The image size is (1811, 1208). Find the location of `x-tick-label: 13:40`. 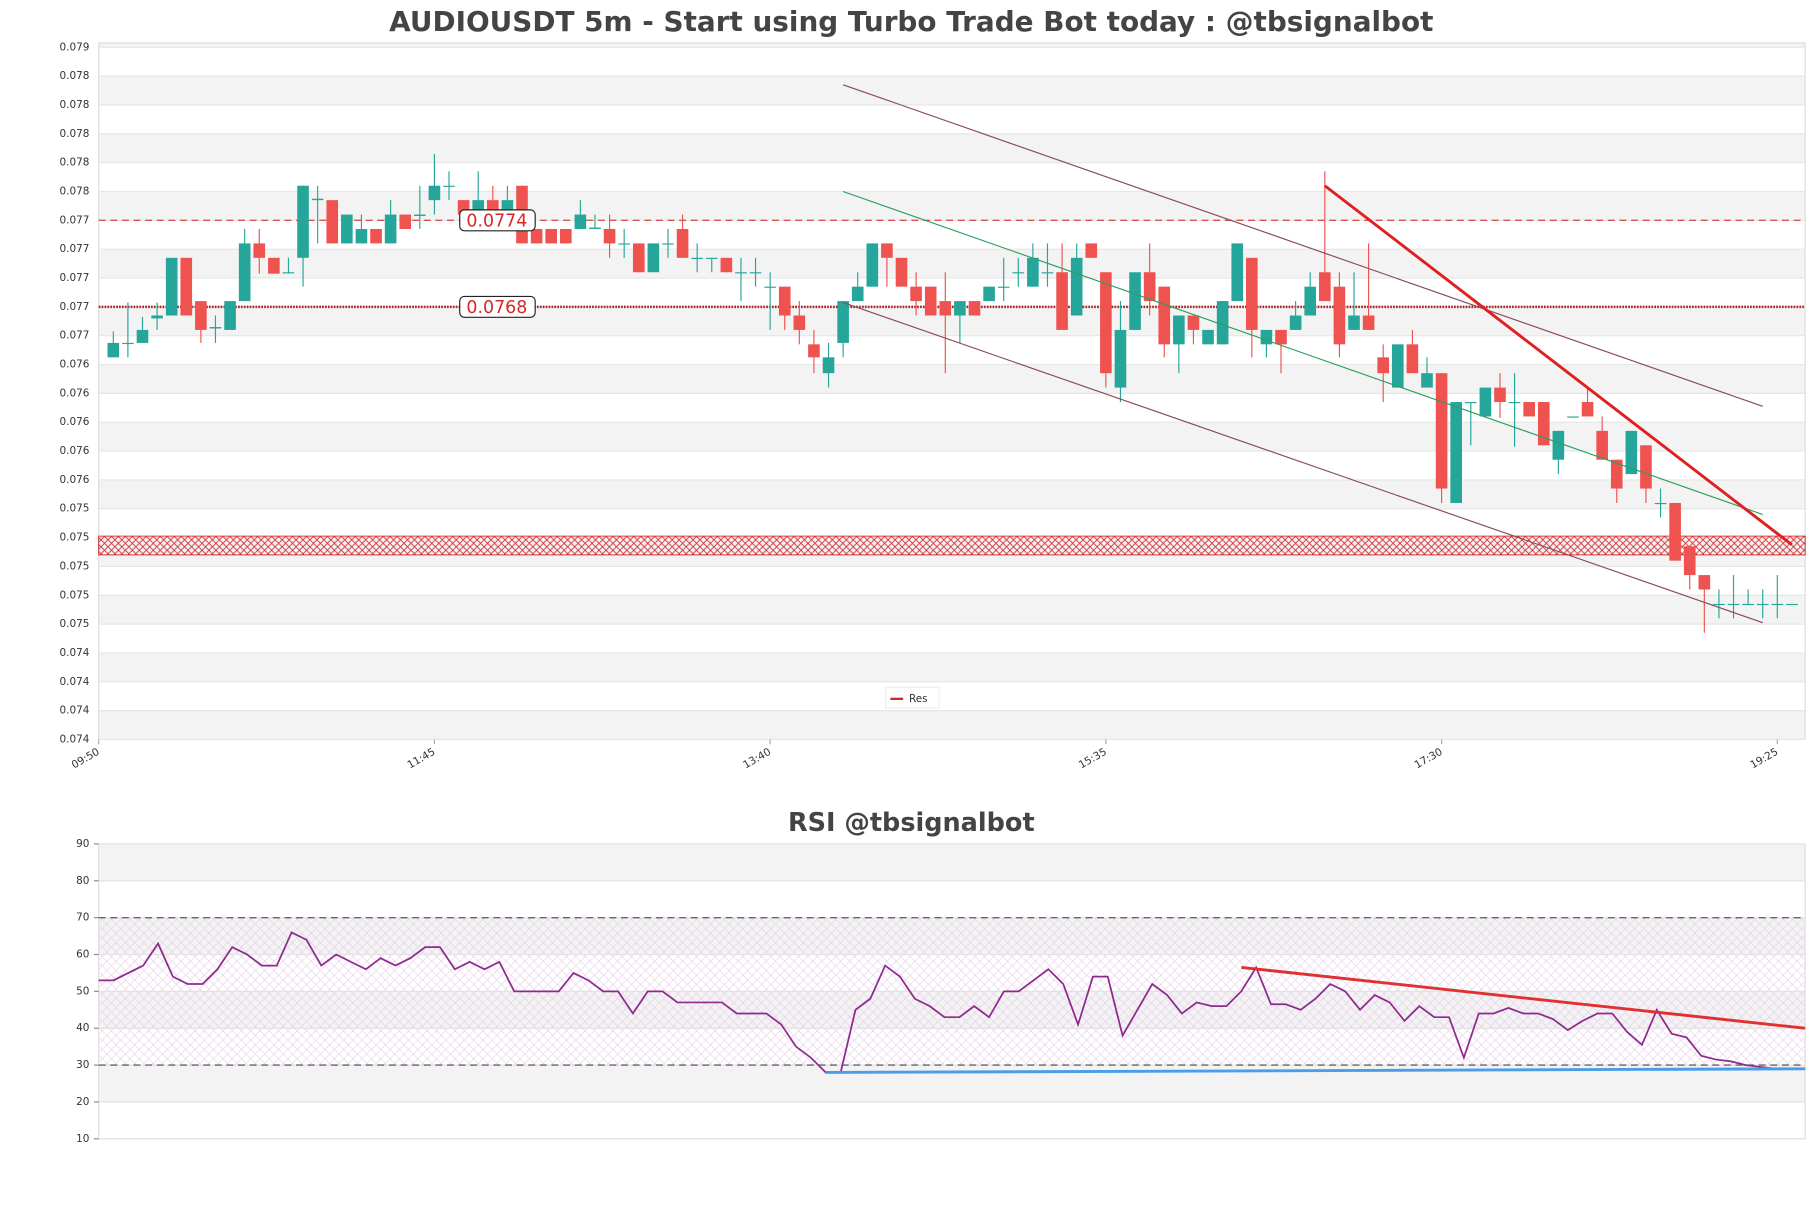

x-tick-label: 13:40 is located at coordinates (757, 758).